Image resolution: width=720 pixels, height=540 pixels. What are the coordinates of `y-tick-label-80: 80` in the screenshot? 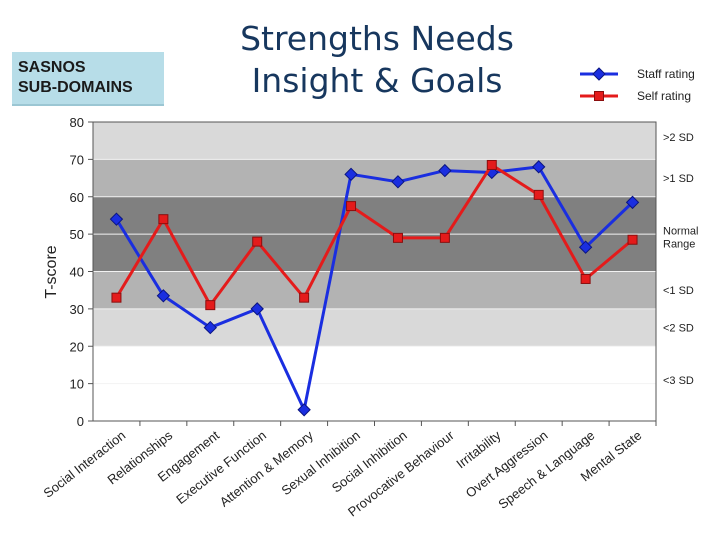 It's located at (77, 122).